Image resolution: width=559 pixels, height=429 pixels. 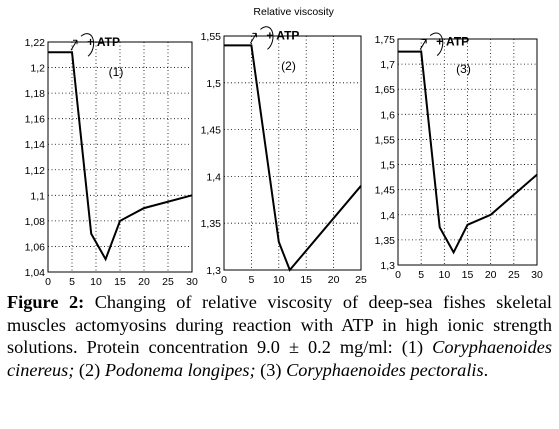 I want to click on caption-text-4: ., so click(x=486, y=369).